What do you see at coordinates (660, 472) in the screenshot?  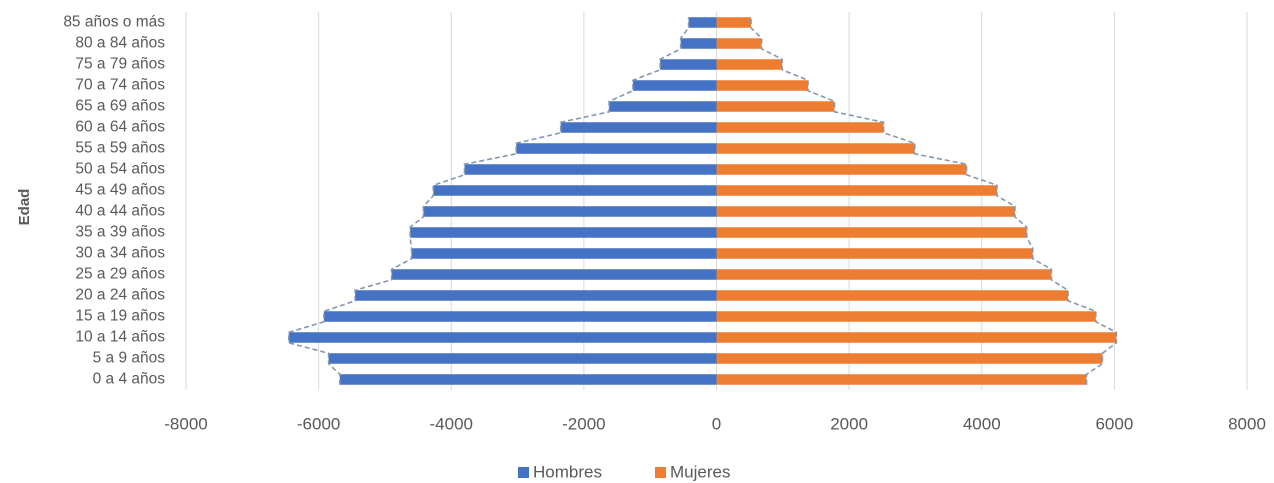 I see `legend-swatch-mujeres` at bounding box center [660, 472].